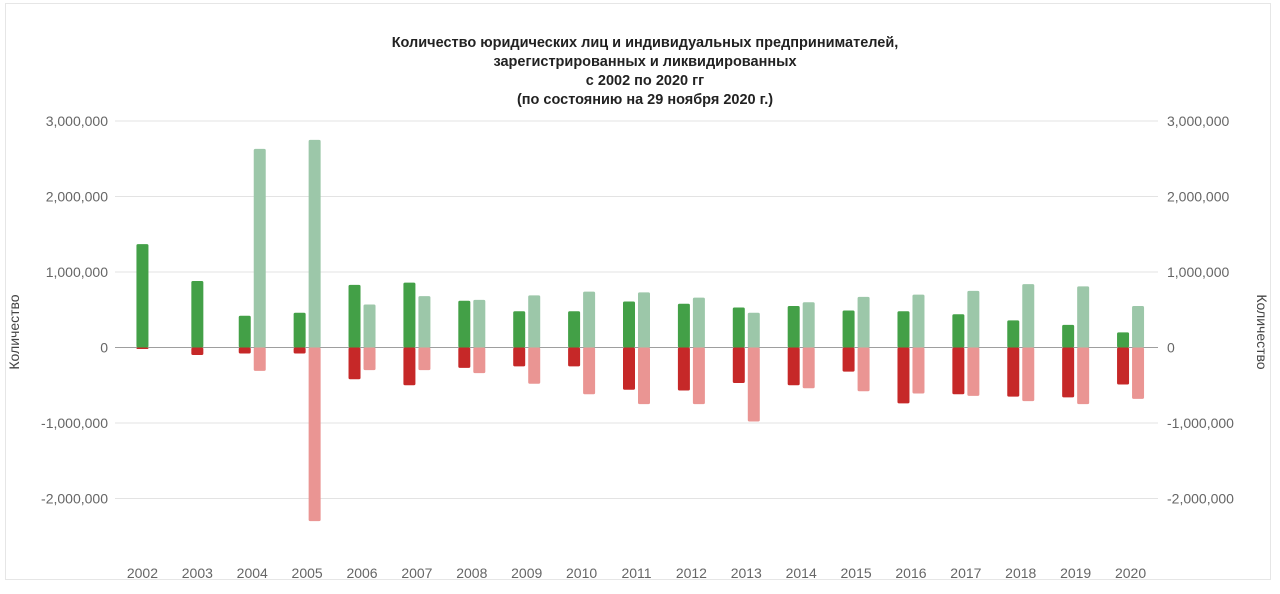  I want to click on y-tick-label-right: 3,000,000, so click(1198, 121).